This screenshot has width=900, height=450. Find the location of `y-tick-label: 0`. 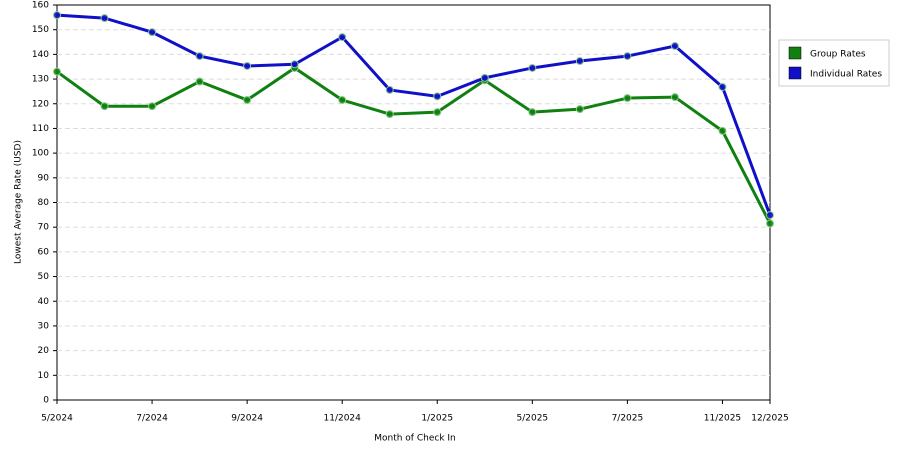

y-tick-label: 0 is located at coordinates (46, 401).